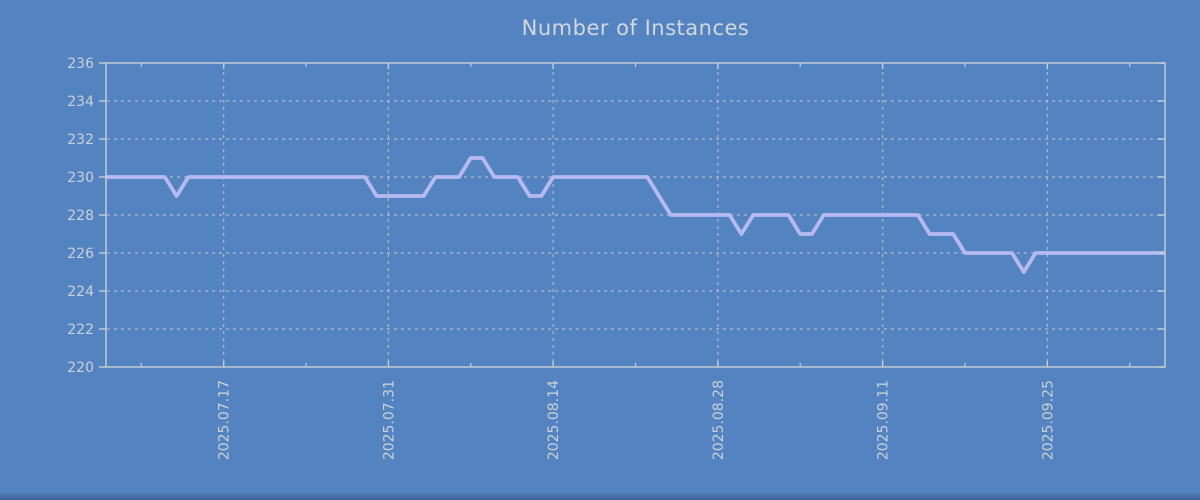 The width and height of the screenshot is (1200, 500). I want to click on y-tick-label: 222, so click(80, 330).